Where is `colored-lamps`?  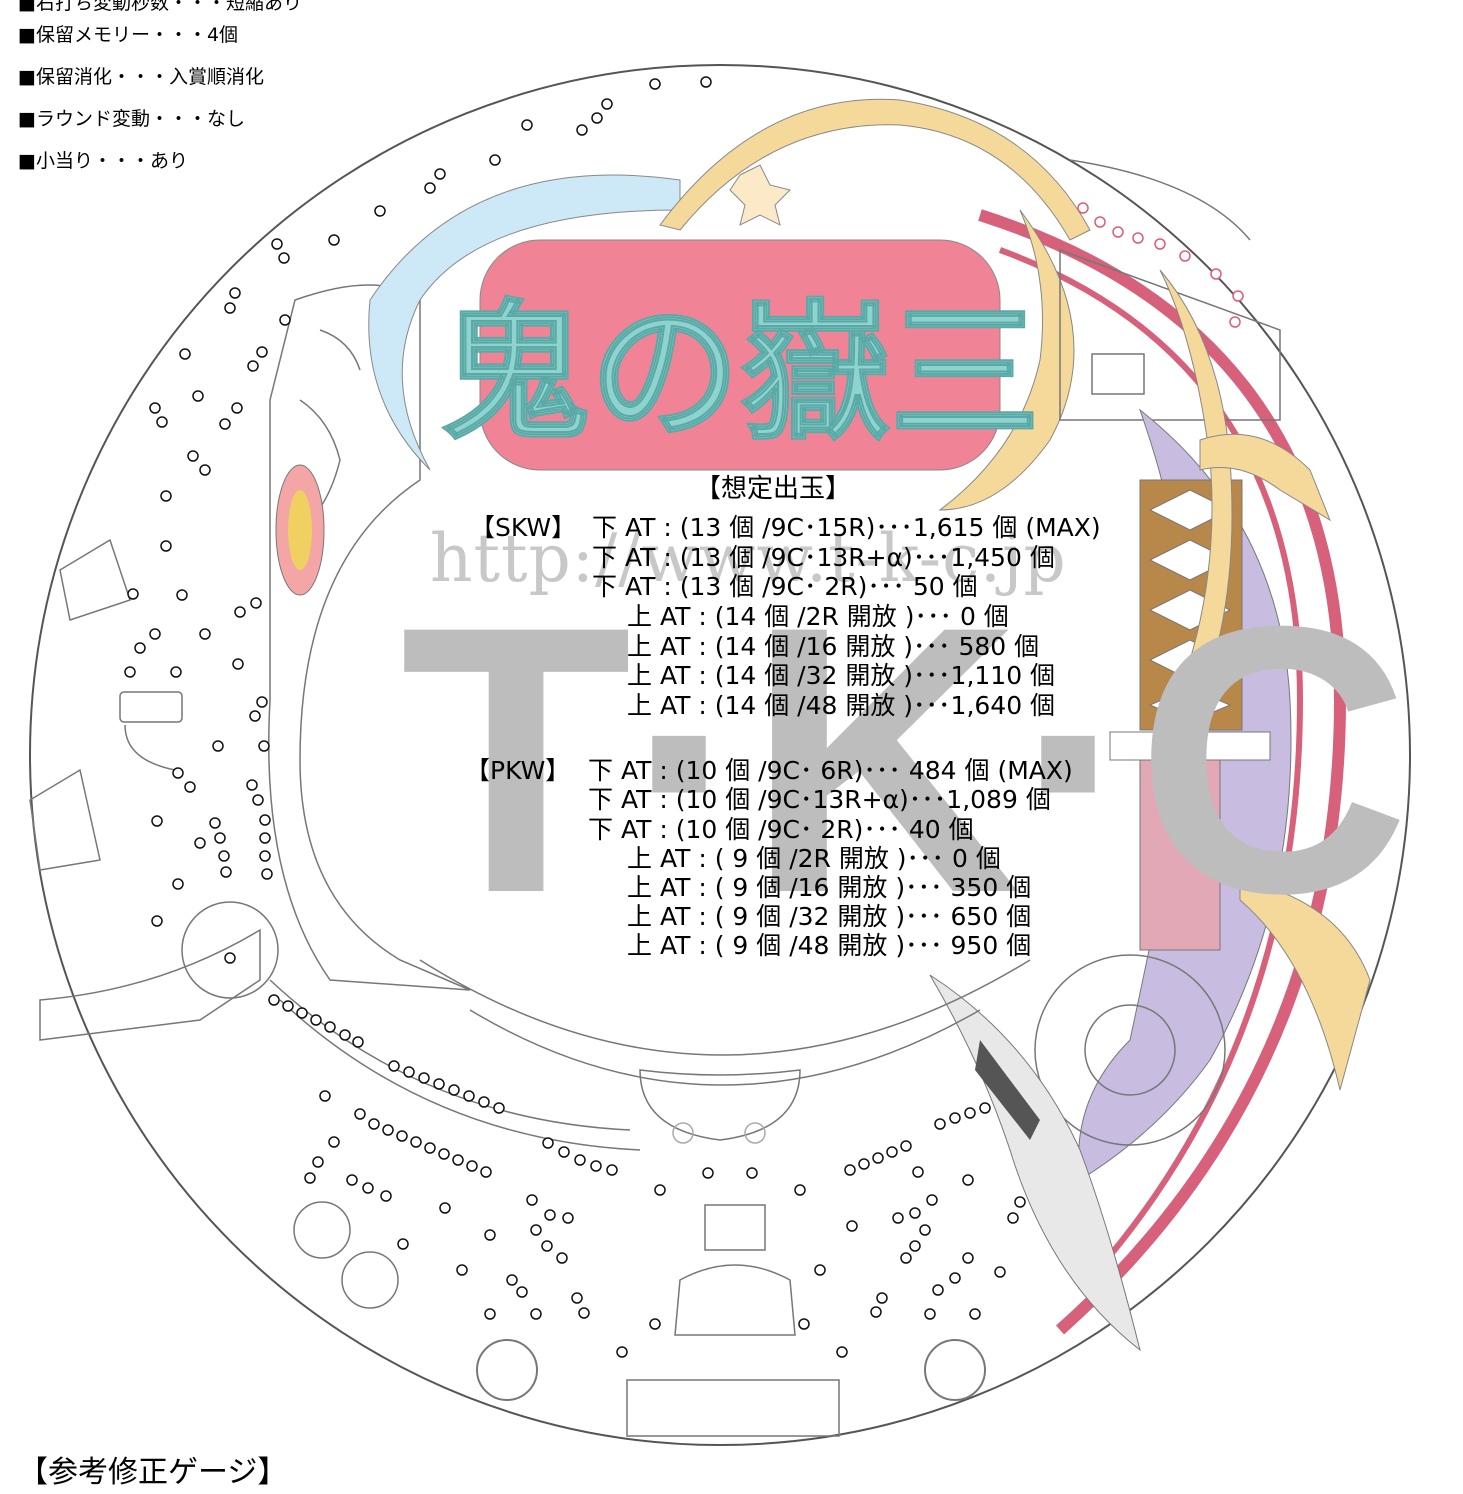 colored-lamps is located at coordinates (1160, 265).